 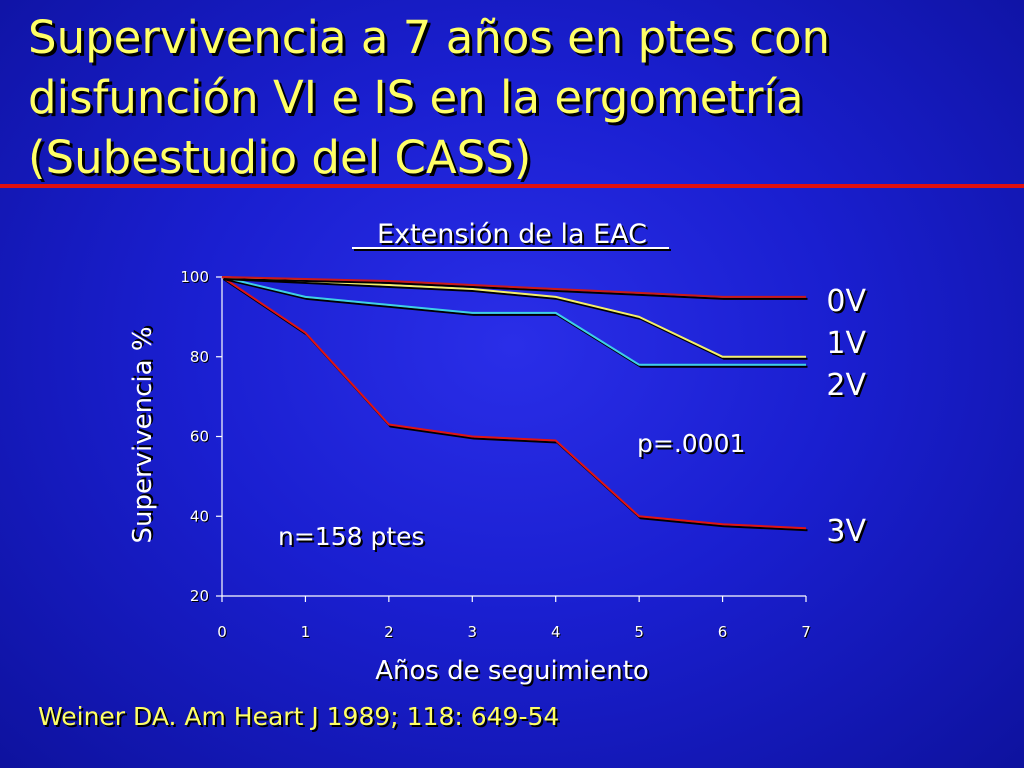 I want to click on series-label-2V-shadow: 2V, so click(x=848, y=387).